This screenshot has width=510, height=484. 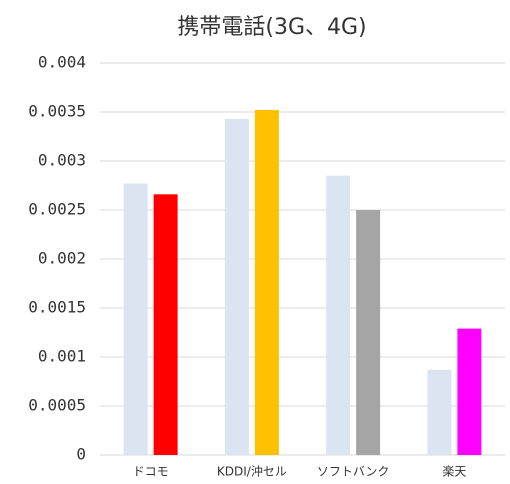 What do you see at coordinates (353, 472) in the screenshot?
I see `x-tick-label: ソフトバンク` at bounding box center [353, 472].